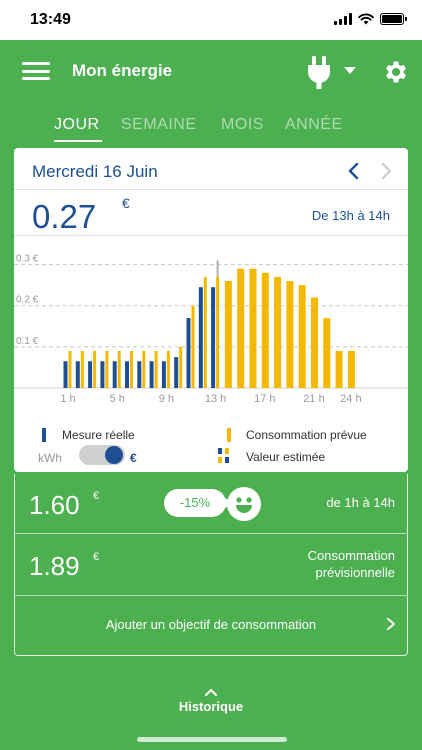 The image size is (422, 750). Describe the element at coordinates (102, 455) in the screenshot. I see `unit-toggle` at that location.